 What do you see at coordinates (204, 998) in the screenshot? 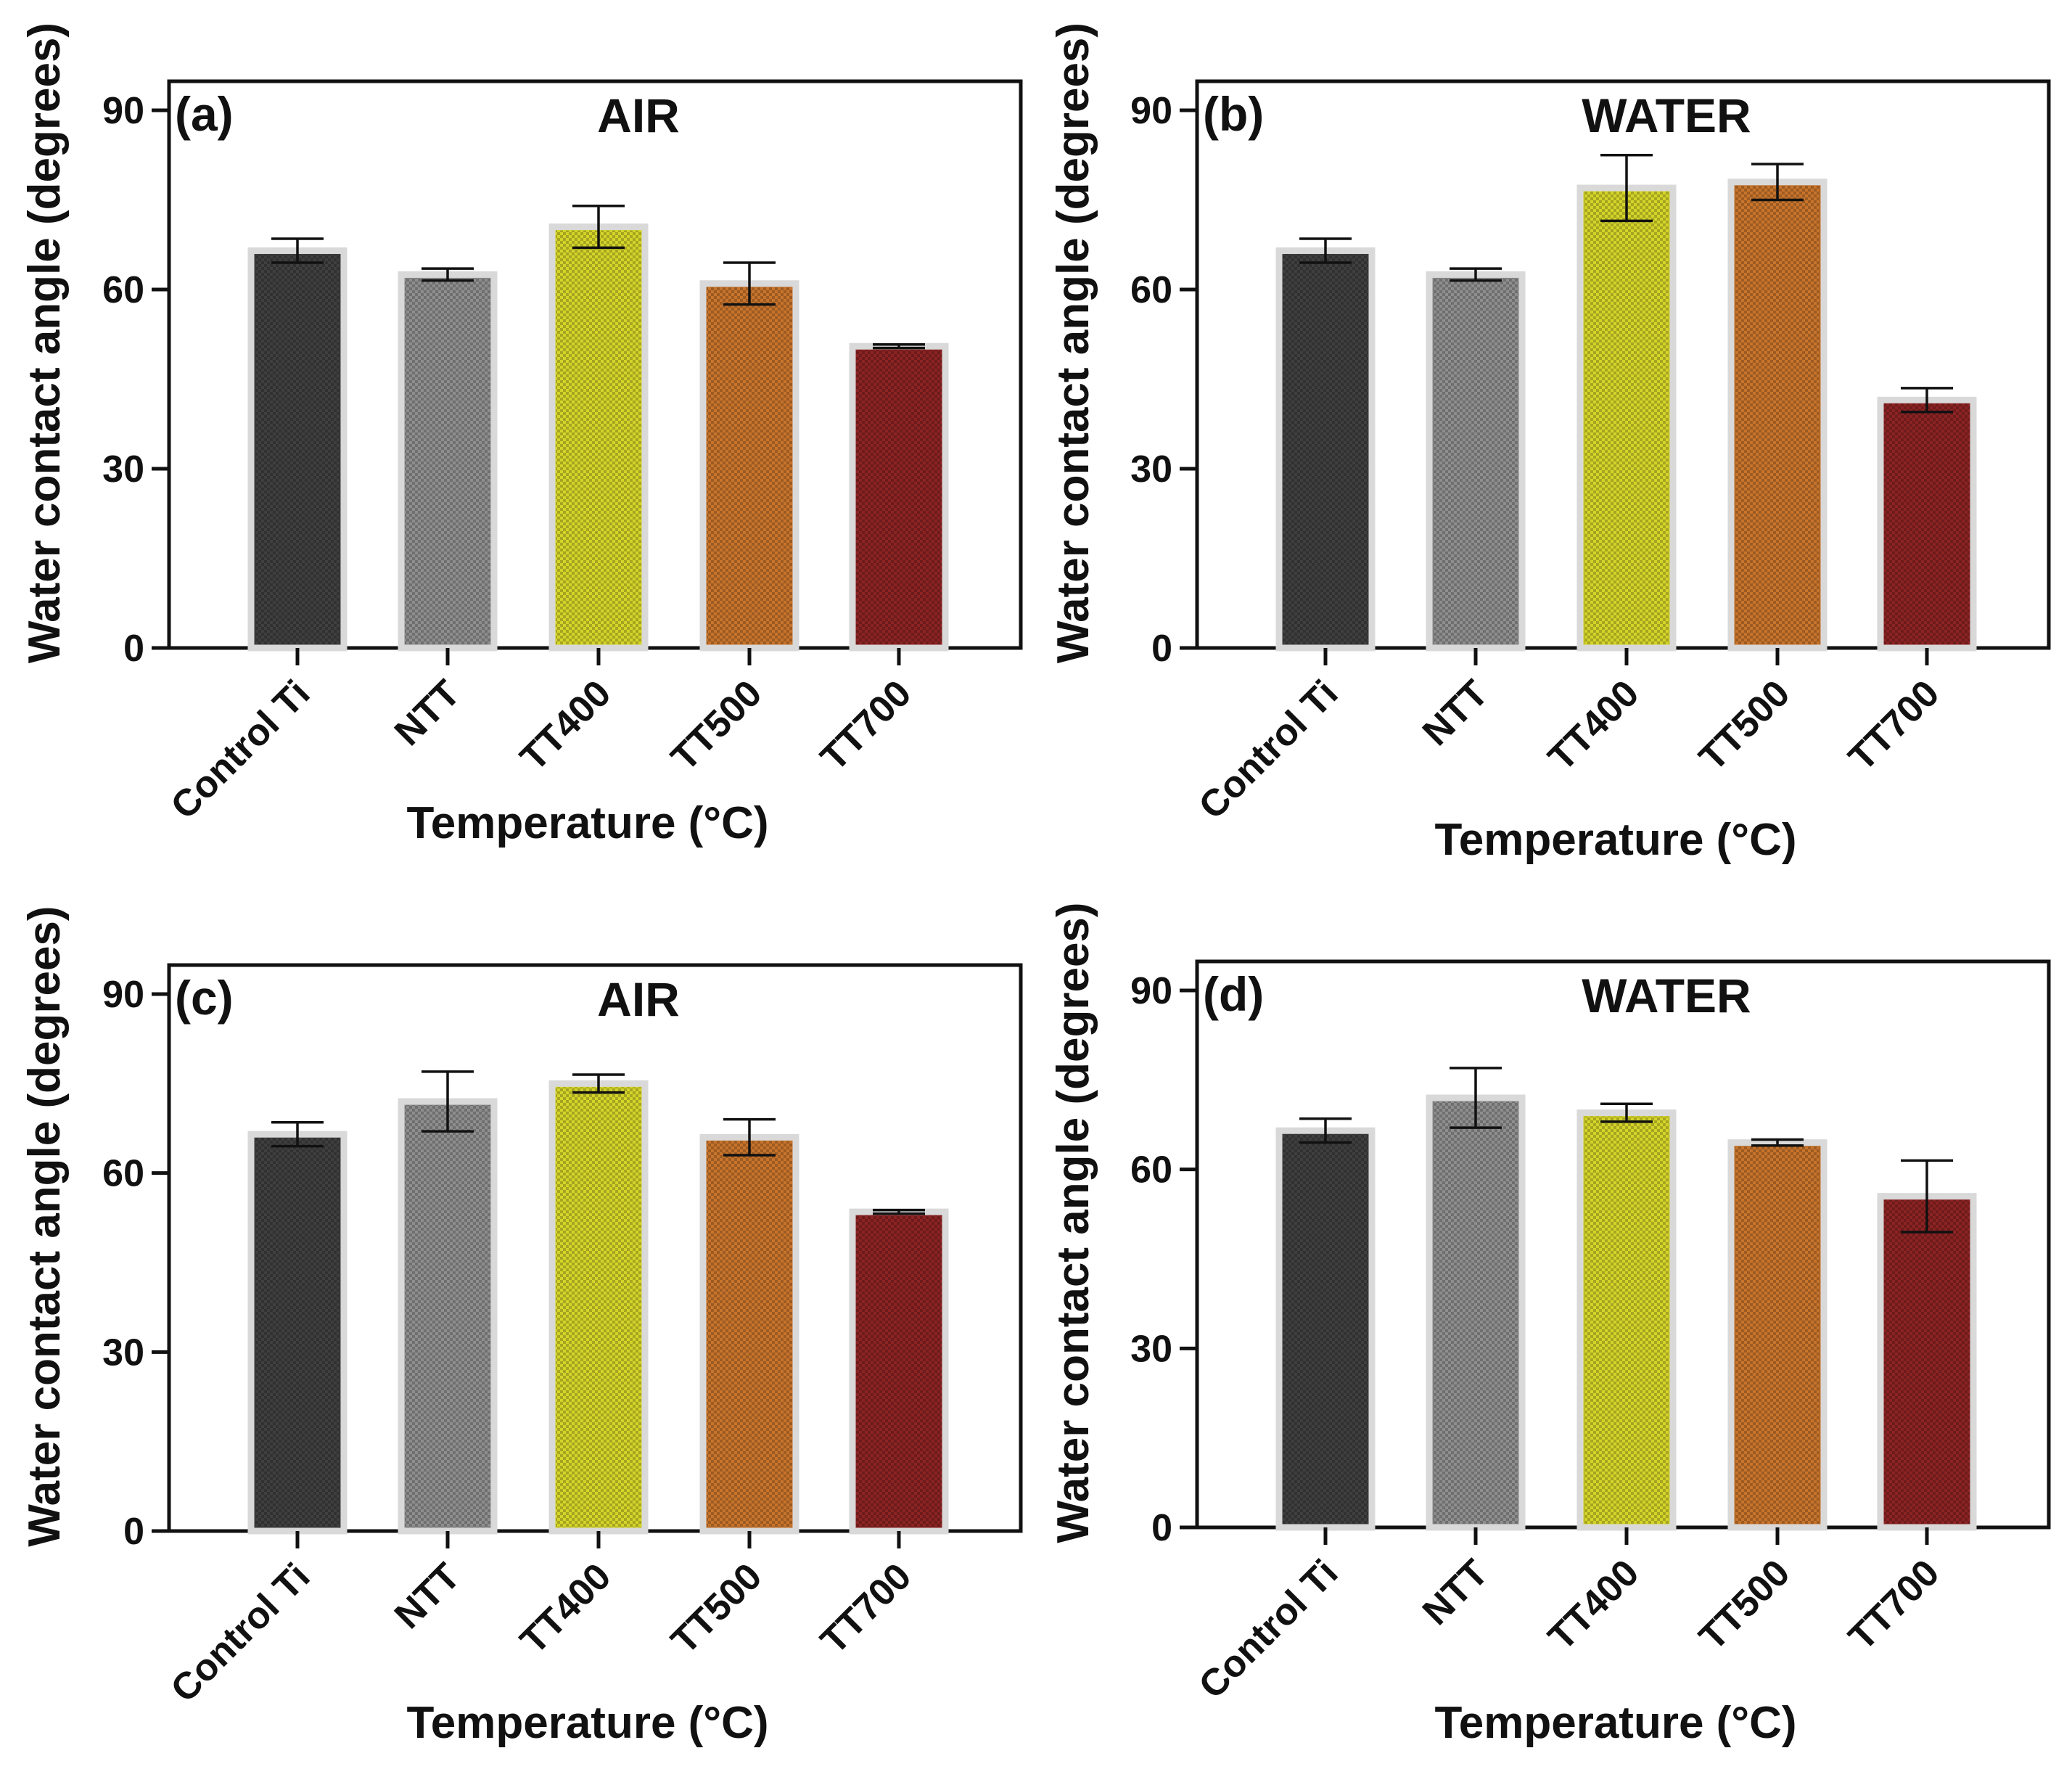
I see `panel-letter: (c)` at bounding box center [204, 998].